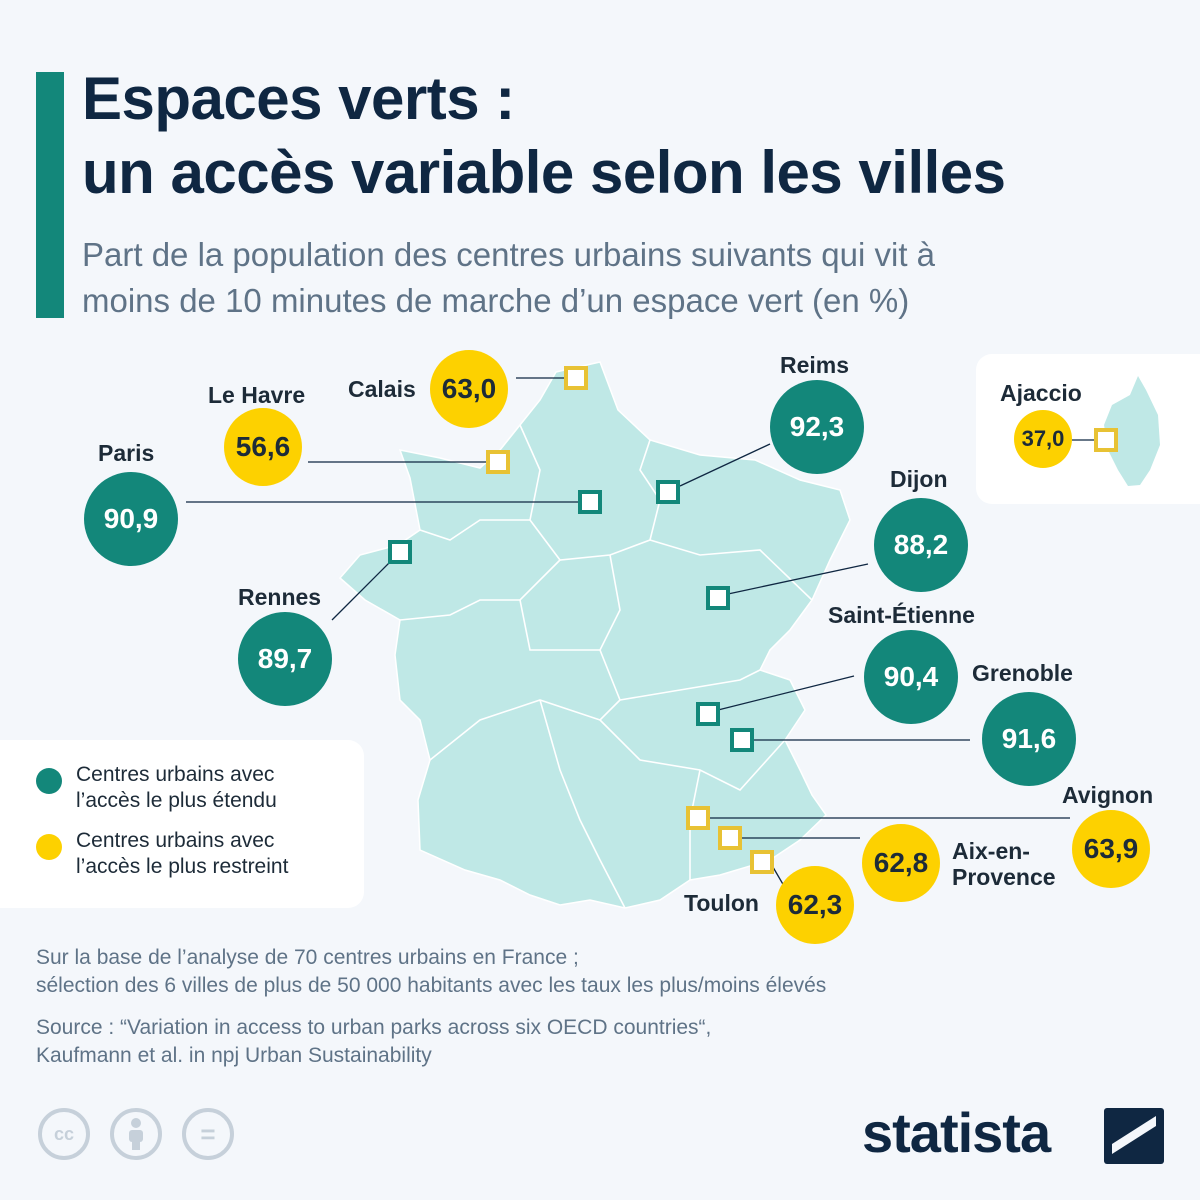  I want to click on marker-toulon, so click(762, 862).